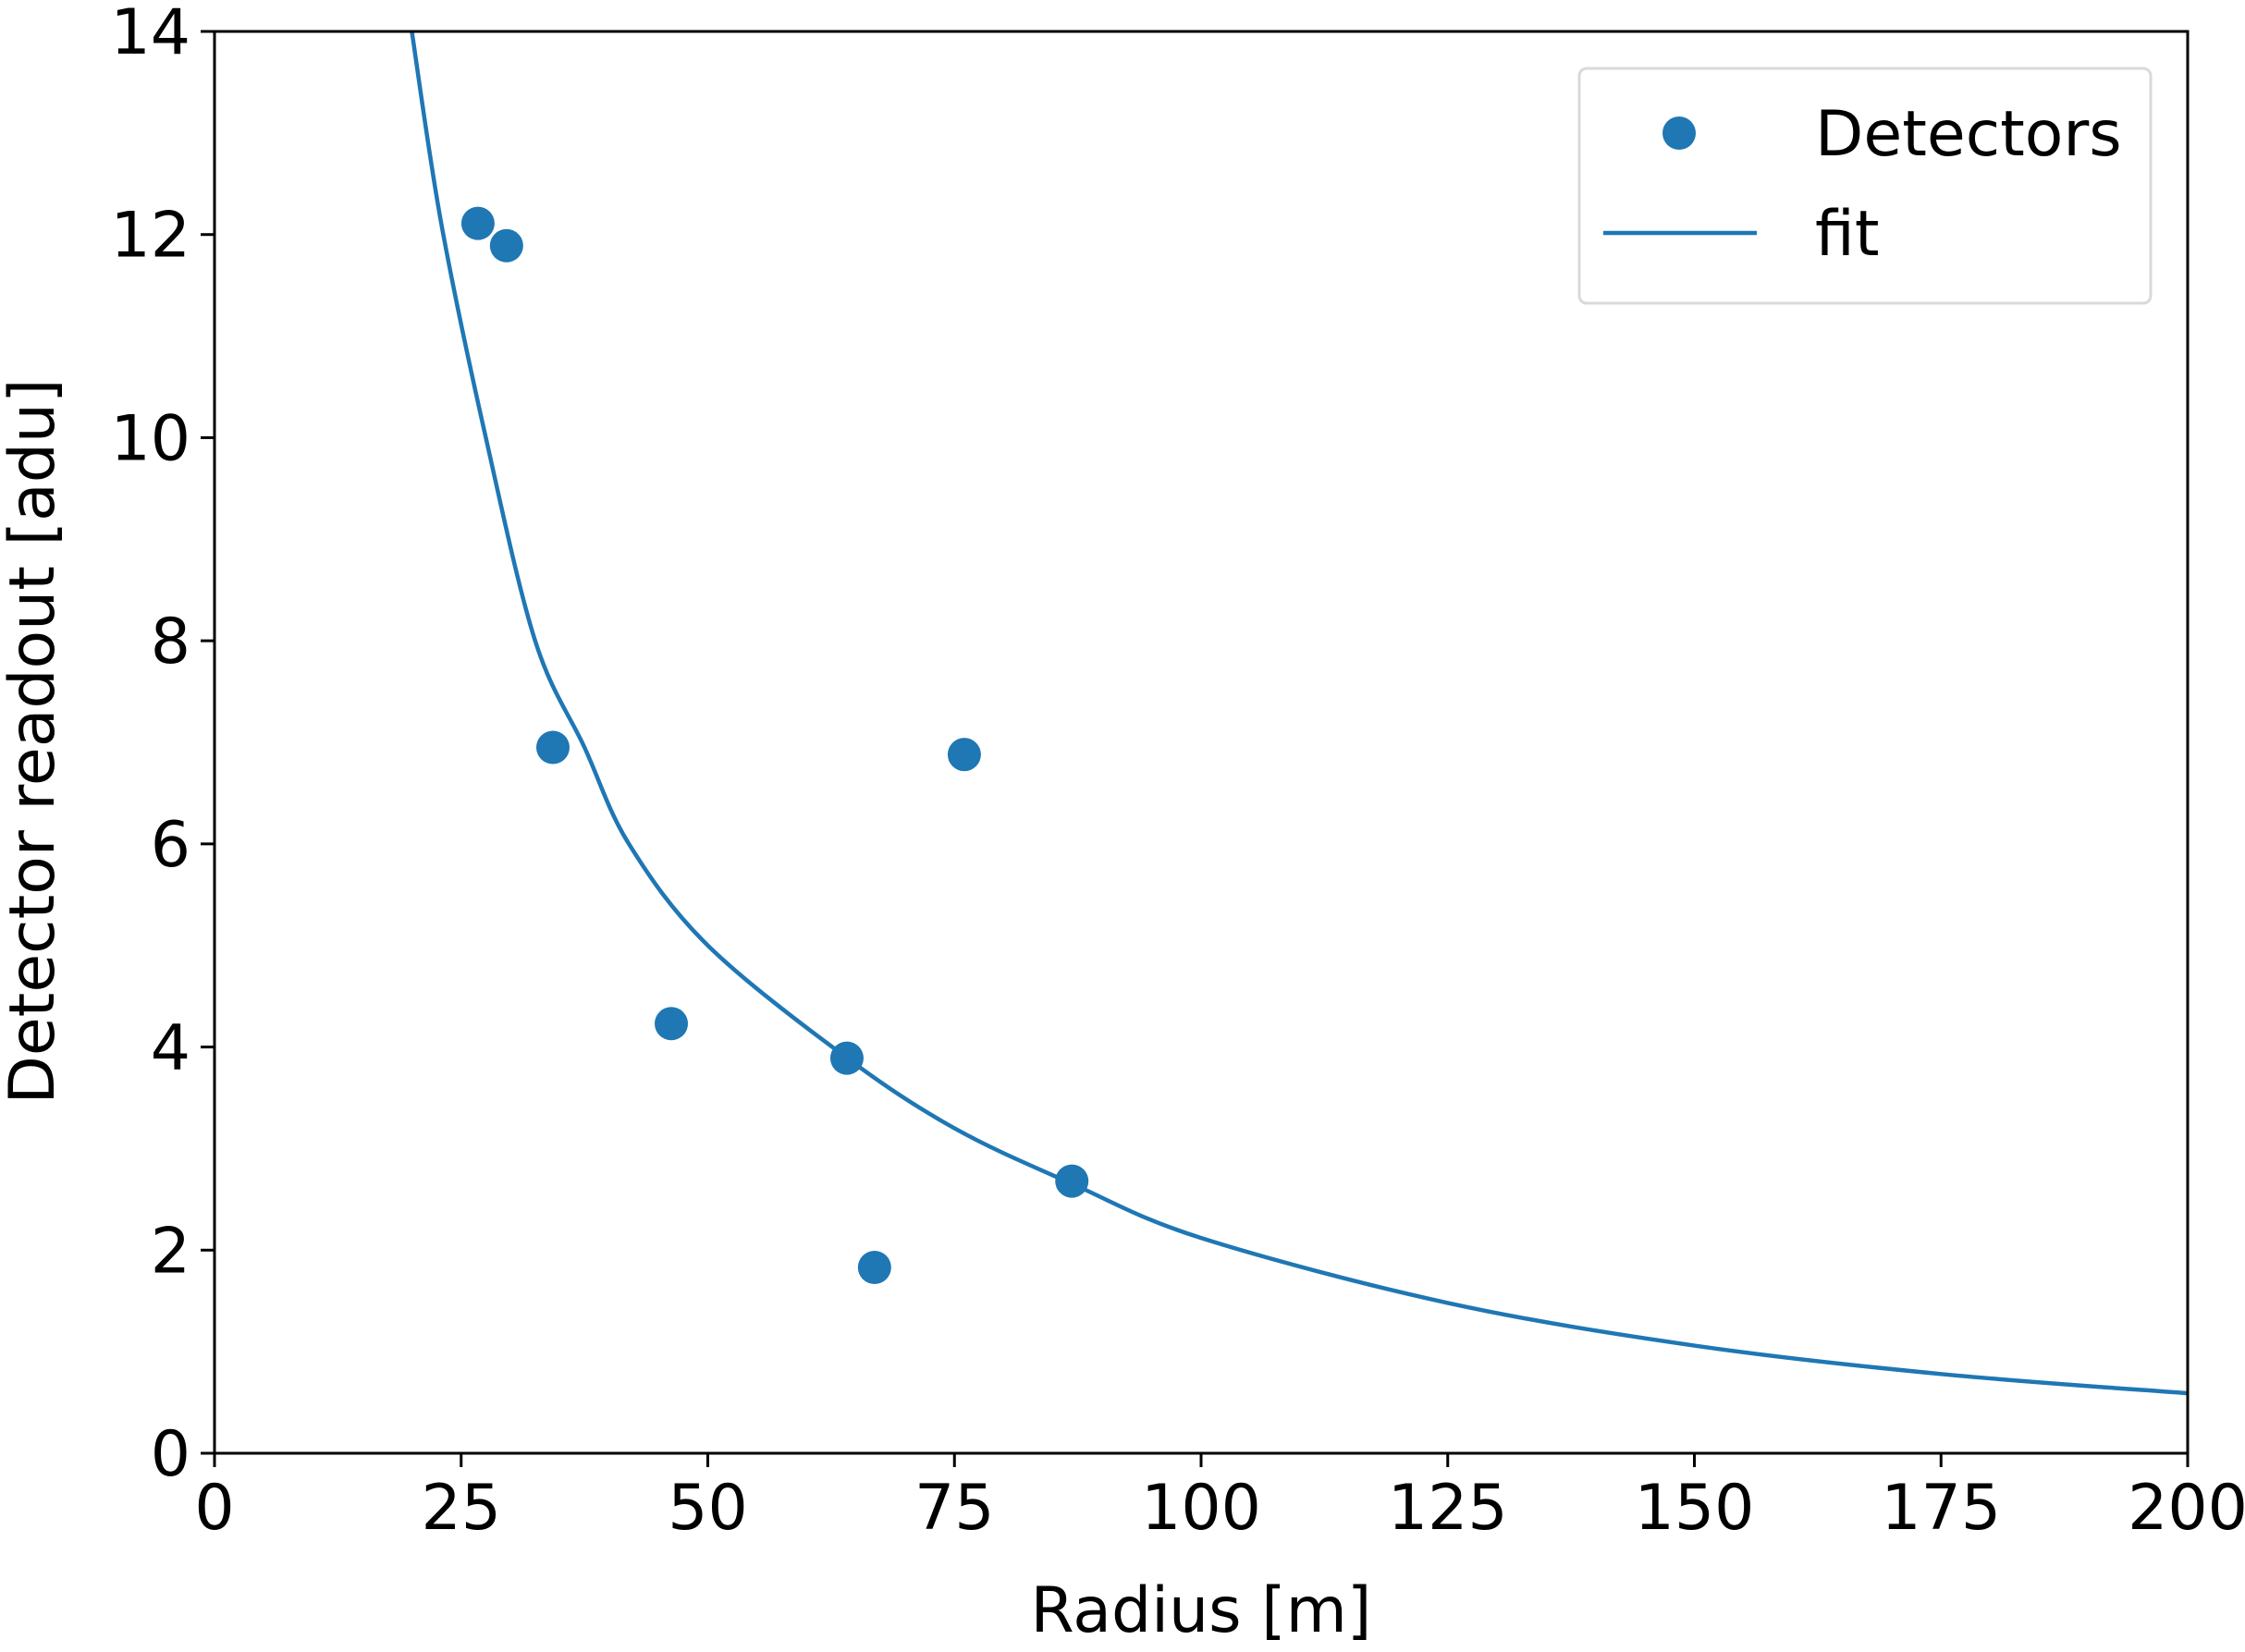 Image resolution: width=2245 pixels, height=1652 pixels. I want to click on y-tick-label: 4, so click(170, 1048).